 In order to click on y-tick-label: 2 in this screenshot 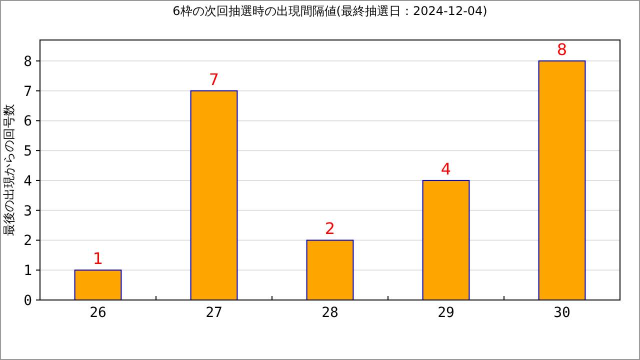, I will do `click(28, 241)`.